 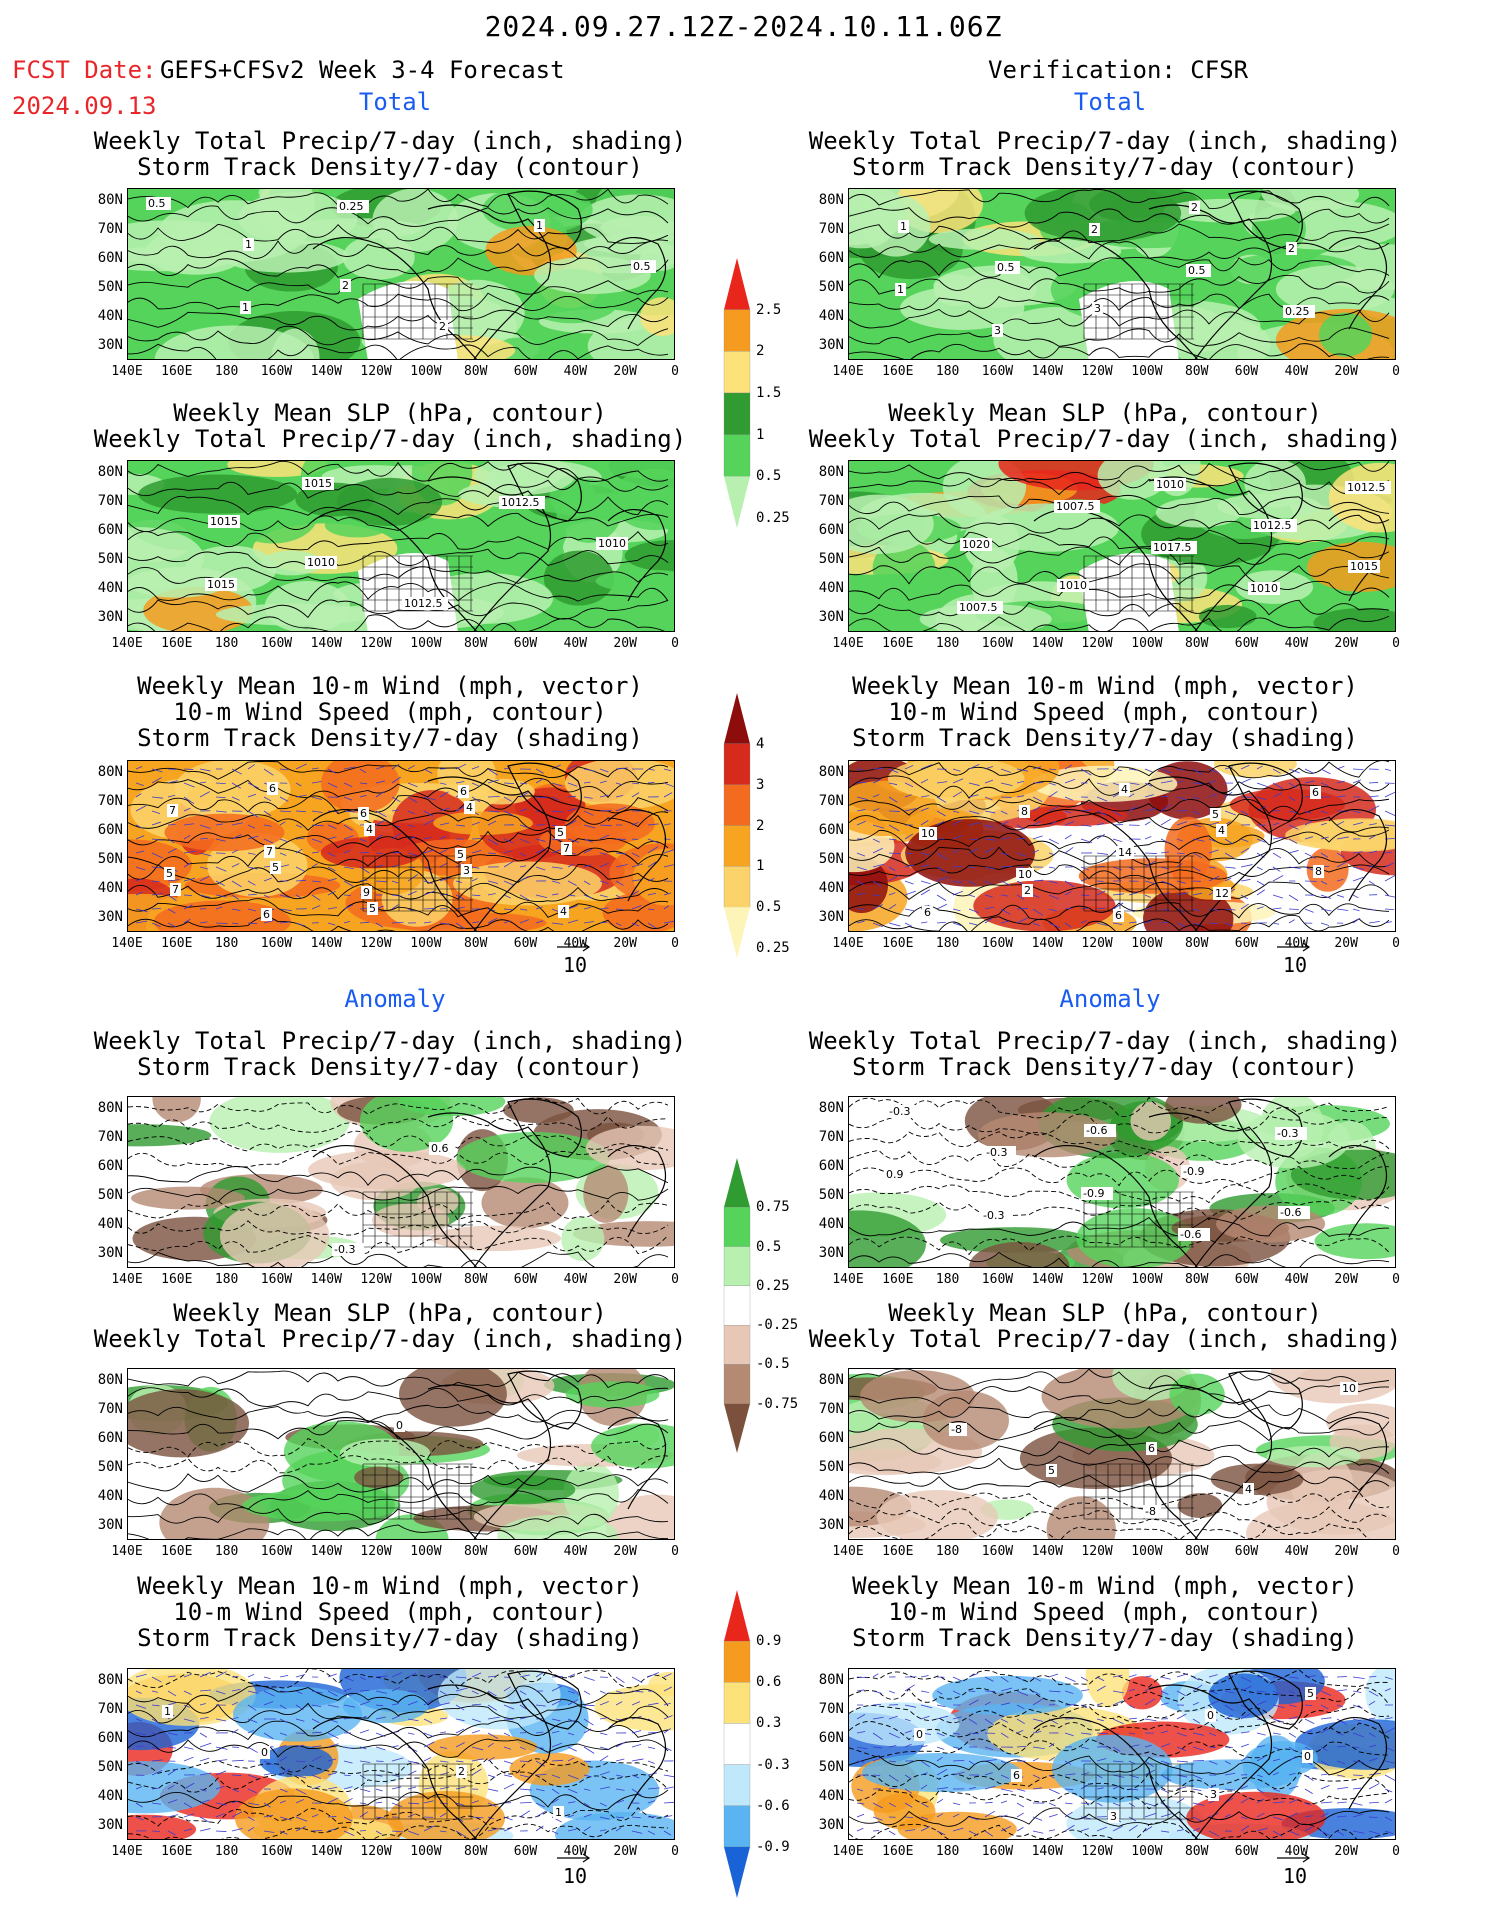 What do you see at coordinates (175, 889) in the screenshot?
I see `contour-label: 7` at bounding box center [175, 889].